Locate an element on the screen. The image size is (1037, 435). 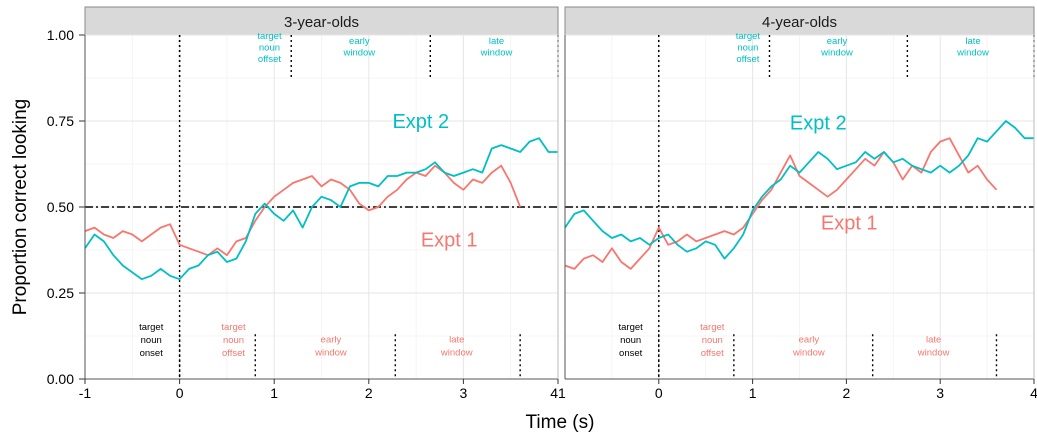
y-tick-label: 1.00 is located at coordinates (60, 35).